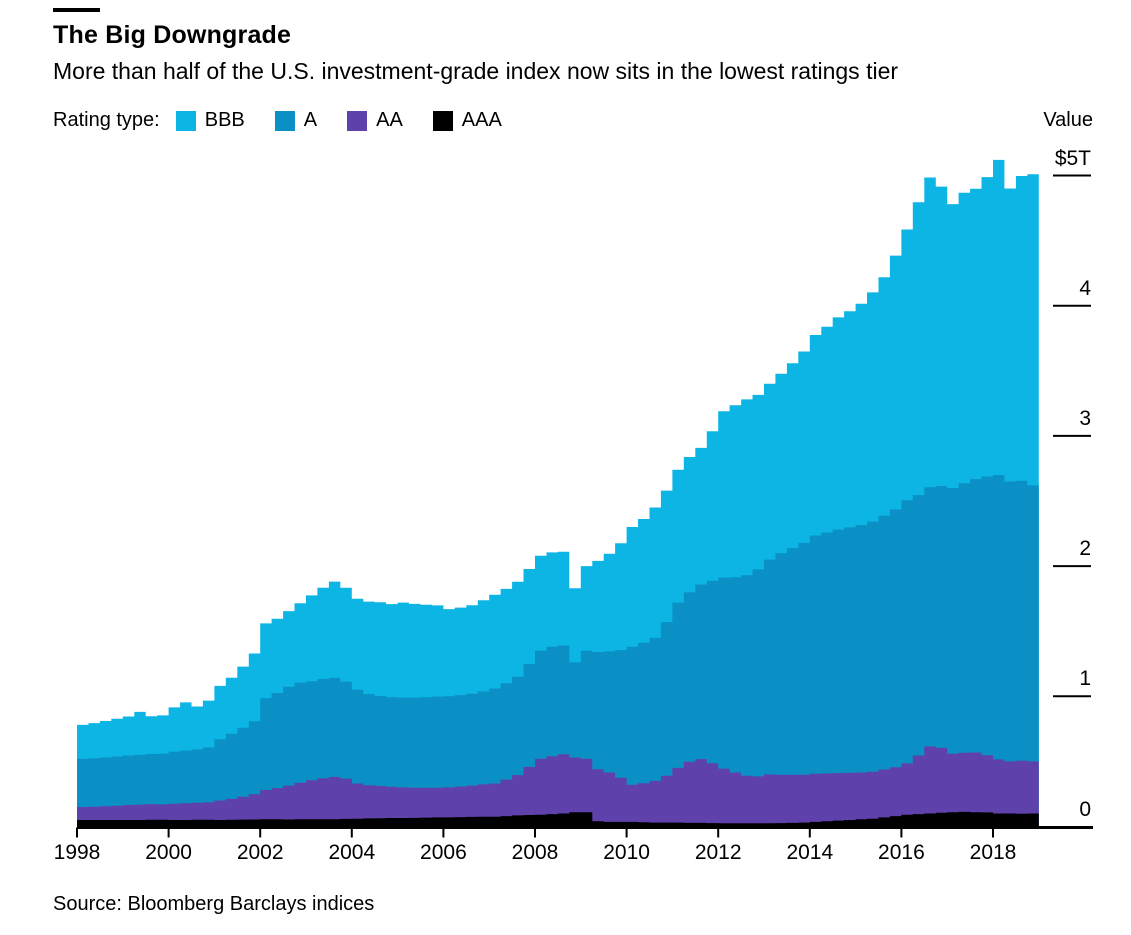 This screenshot has width=1131, height=935. What do you see at coordinates (296, 120) in the screenshot?
I see `legend-item-a: A` at bounding box center [296, 120].